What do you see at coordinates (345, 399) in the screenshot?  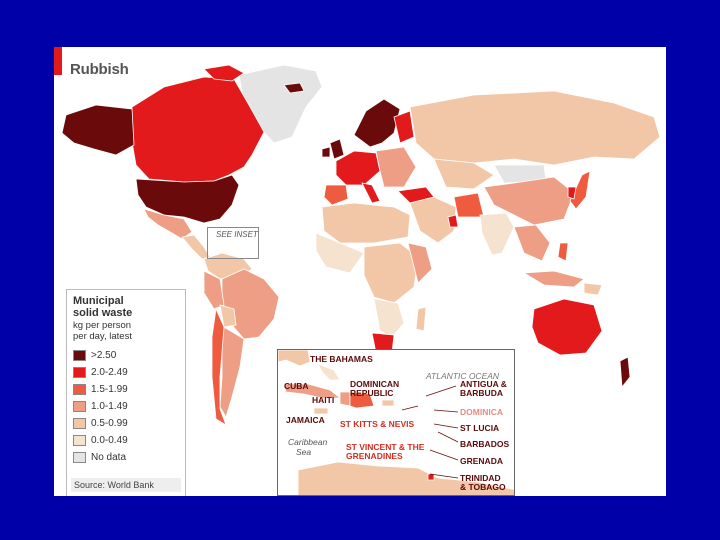 I see `inset-haiti` at bounding box center [345, 399].